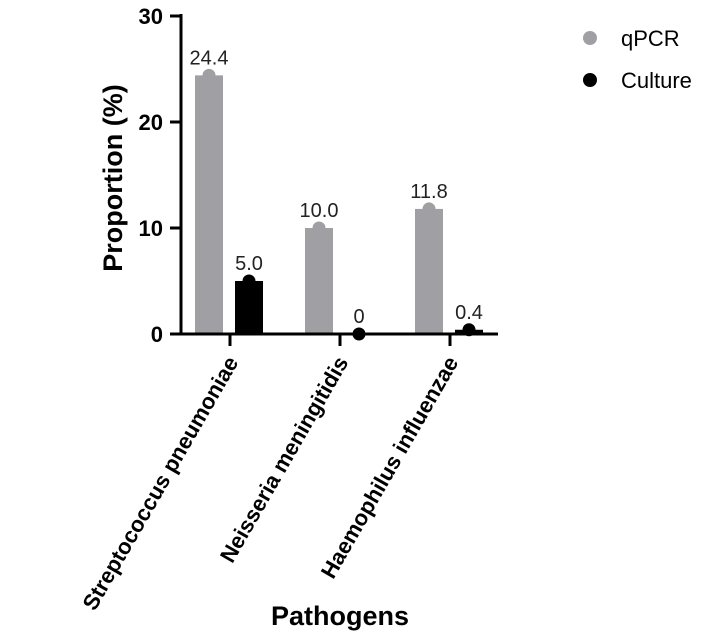  Describe the element at coordinates (151, 122) in the screenshot. I see `y-tick-label: 20` at that location.